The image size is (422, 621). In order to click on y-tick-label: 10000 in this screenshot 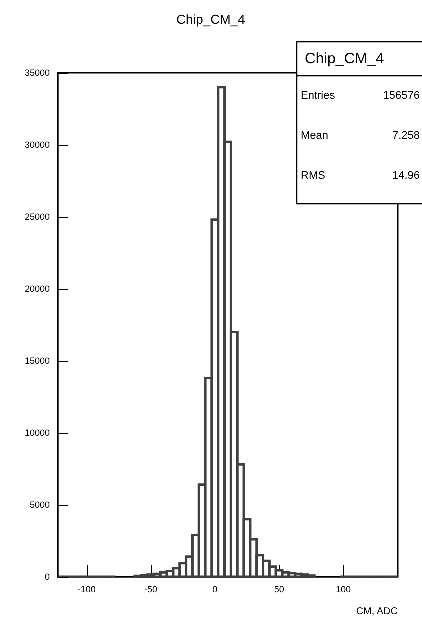, I will do `click(37, 433)`.